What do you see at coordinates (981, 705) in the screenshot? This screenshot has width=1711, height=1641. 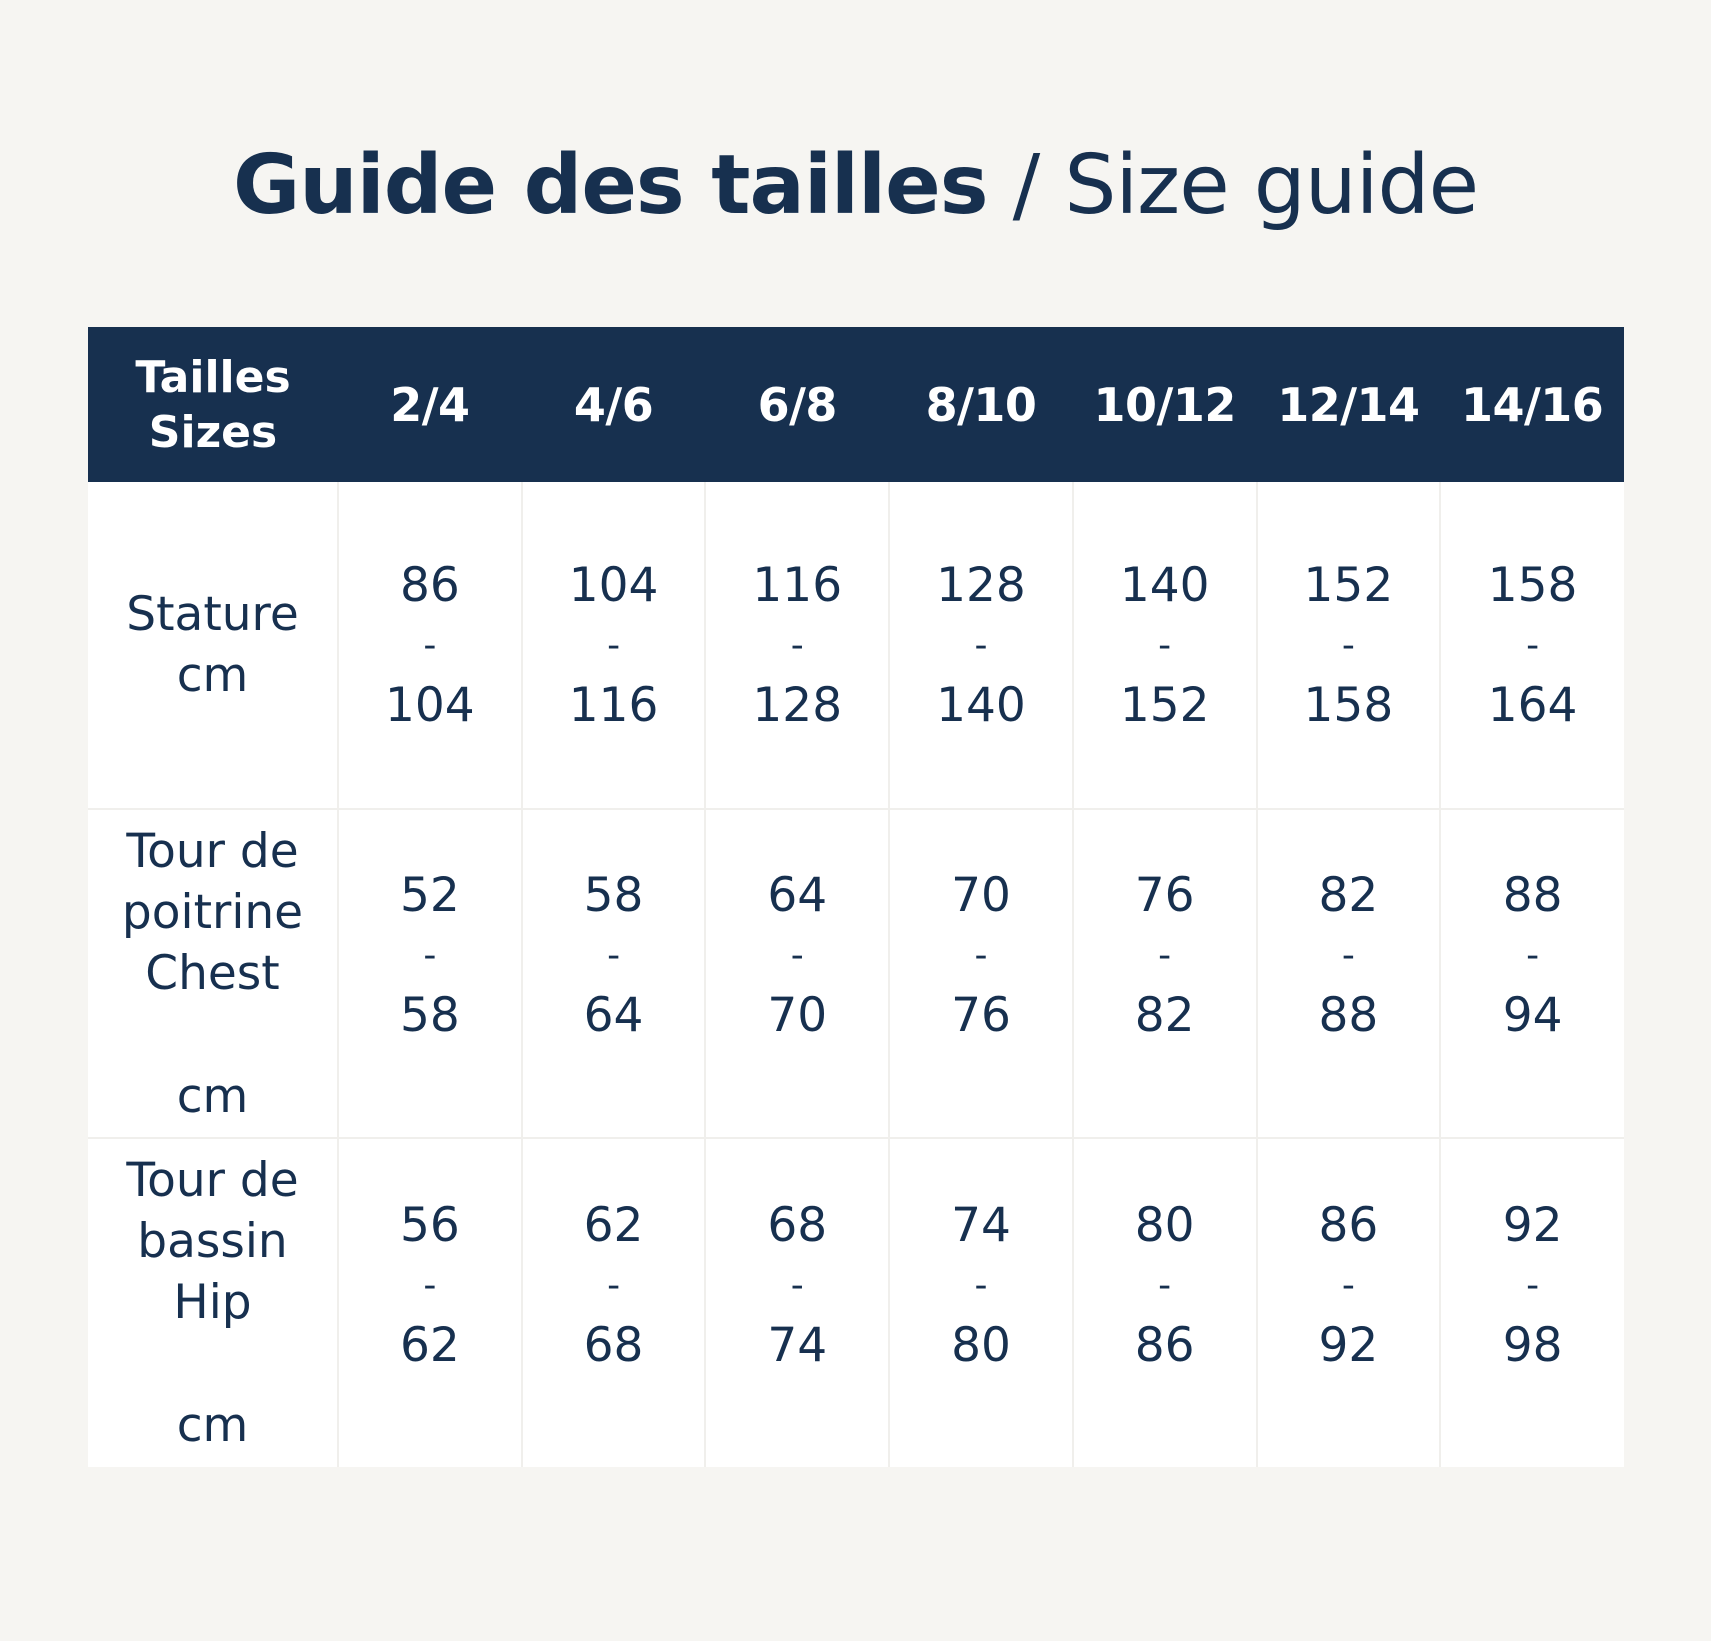 I see `value-max: 140` at bounding box center [981, 705].